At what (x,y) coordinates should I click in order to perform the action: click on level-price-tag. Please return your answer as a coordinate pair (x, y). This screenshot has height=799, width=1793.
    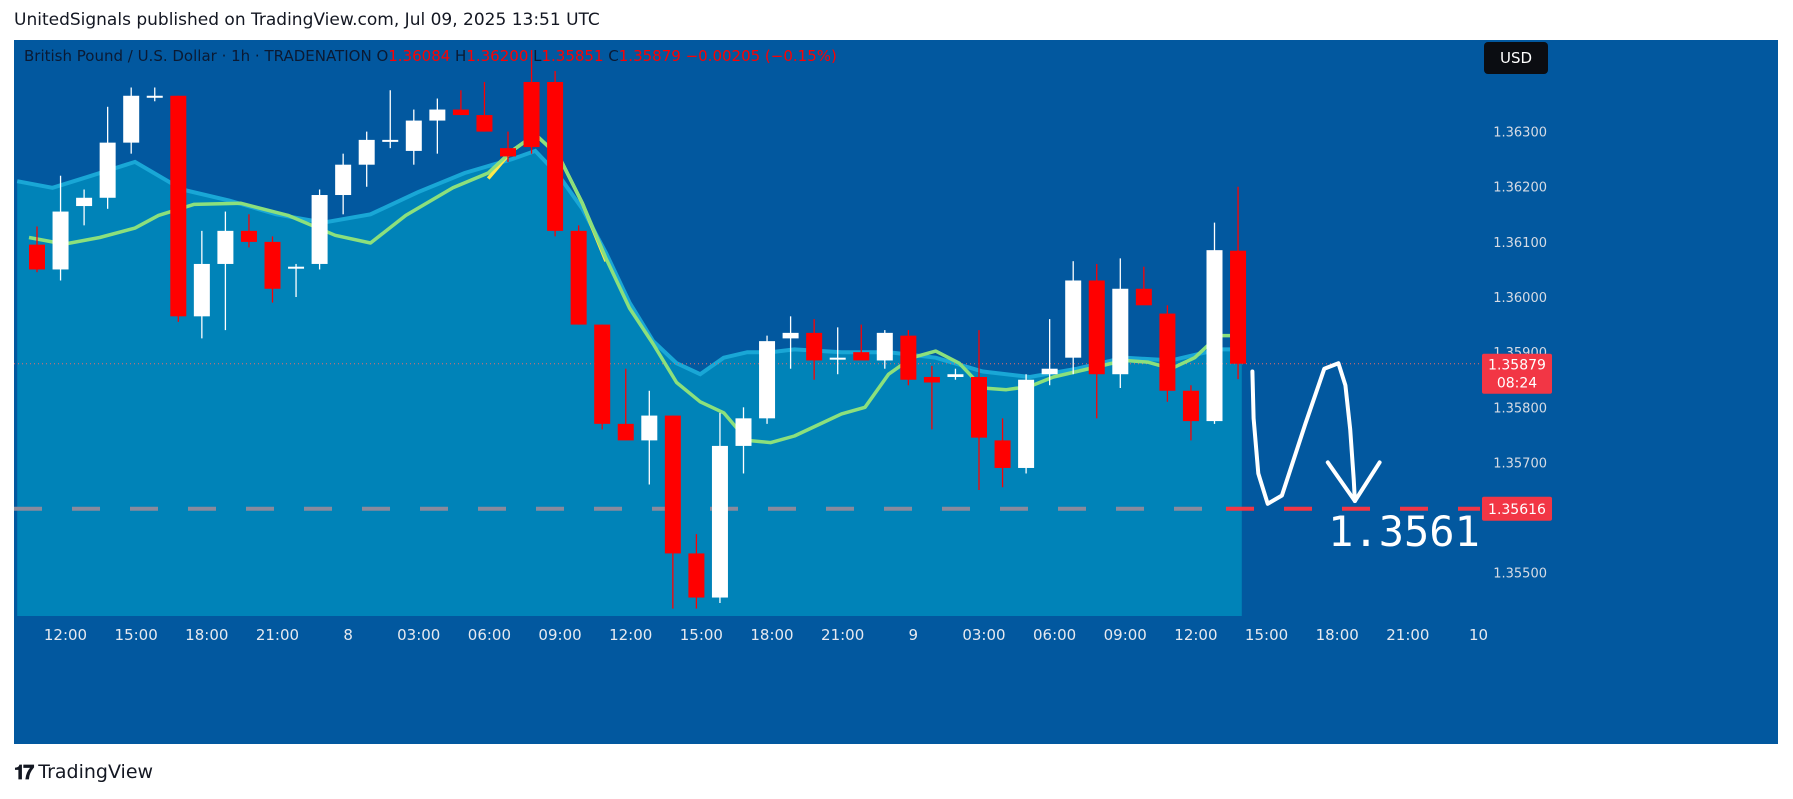
    Looking at the image, I should click on (1517, 508).